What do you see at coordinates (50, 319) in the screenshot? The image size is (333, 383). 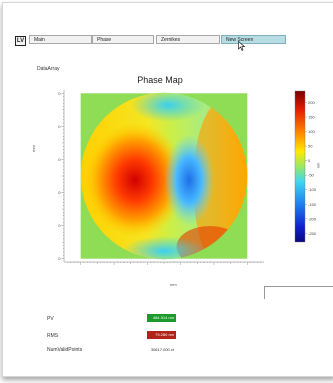 I see `pv-label: PV` at bounding box center [50, 319].